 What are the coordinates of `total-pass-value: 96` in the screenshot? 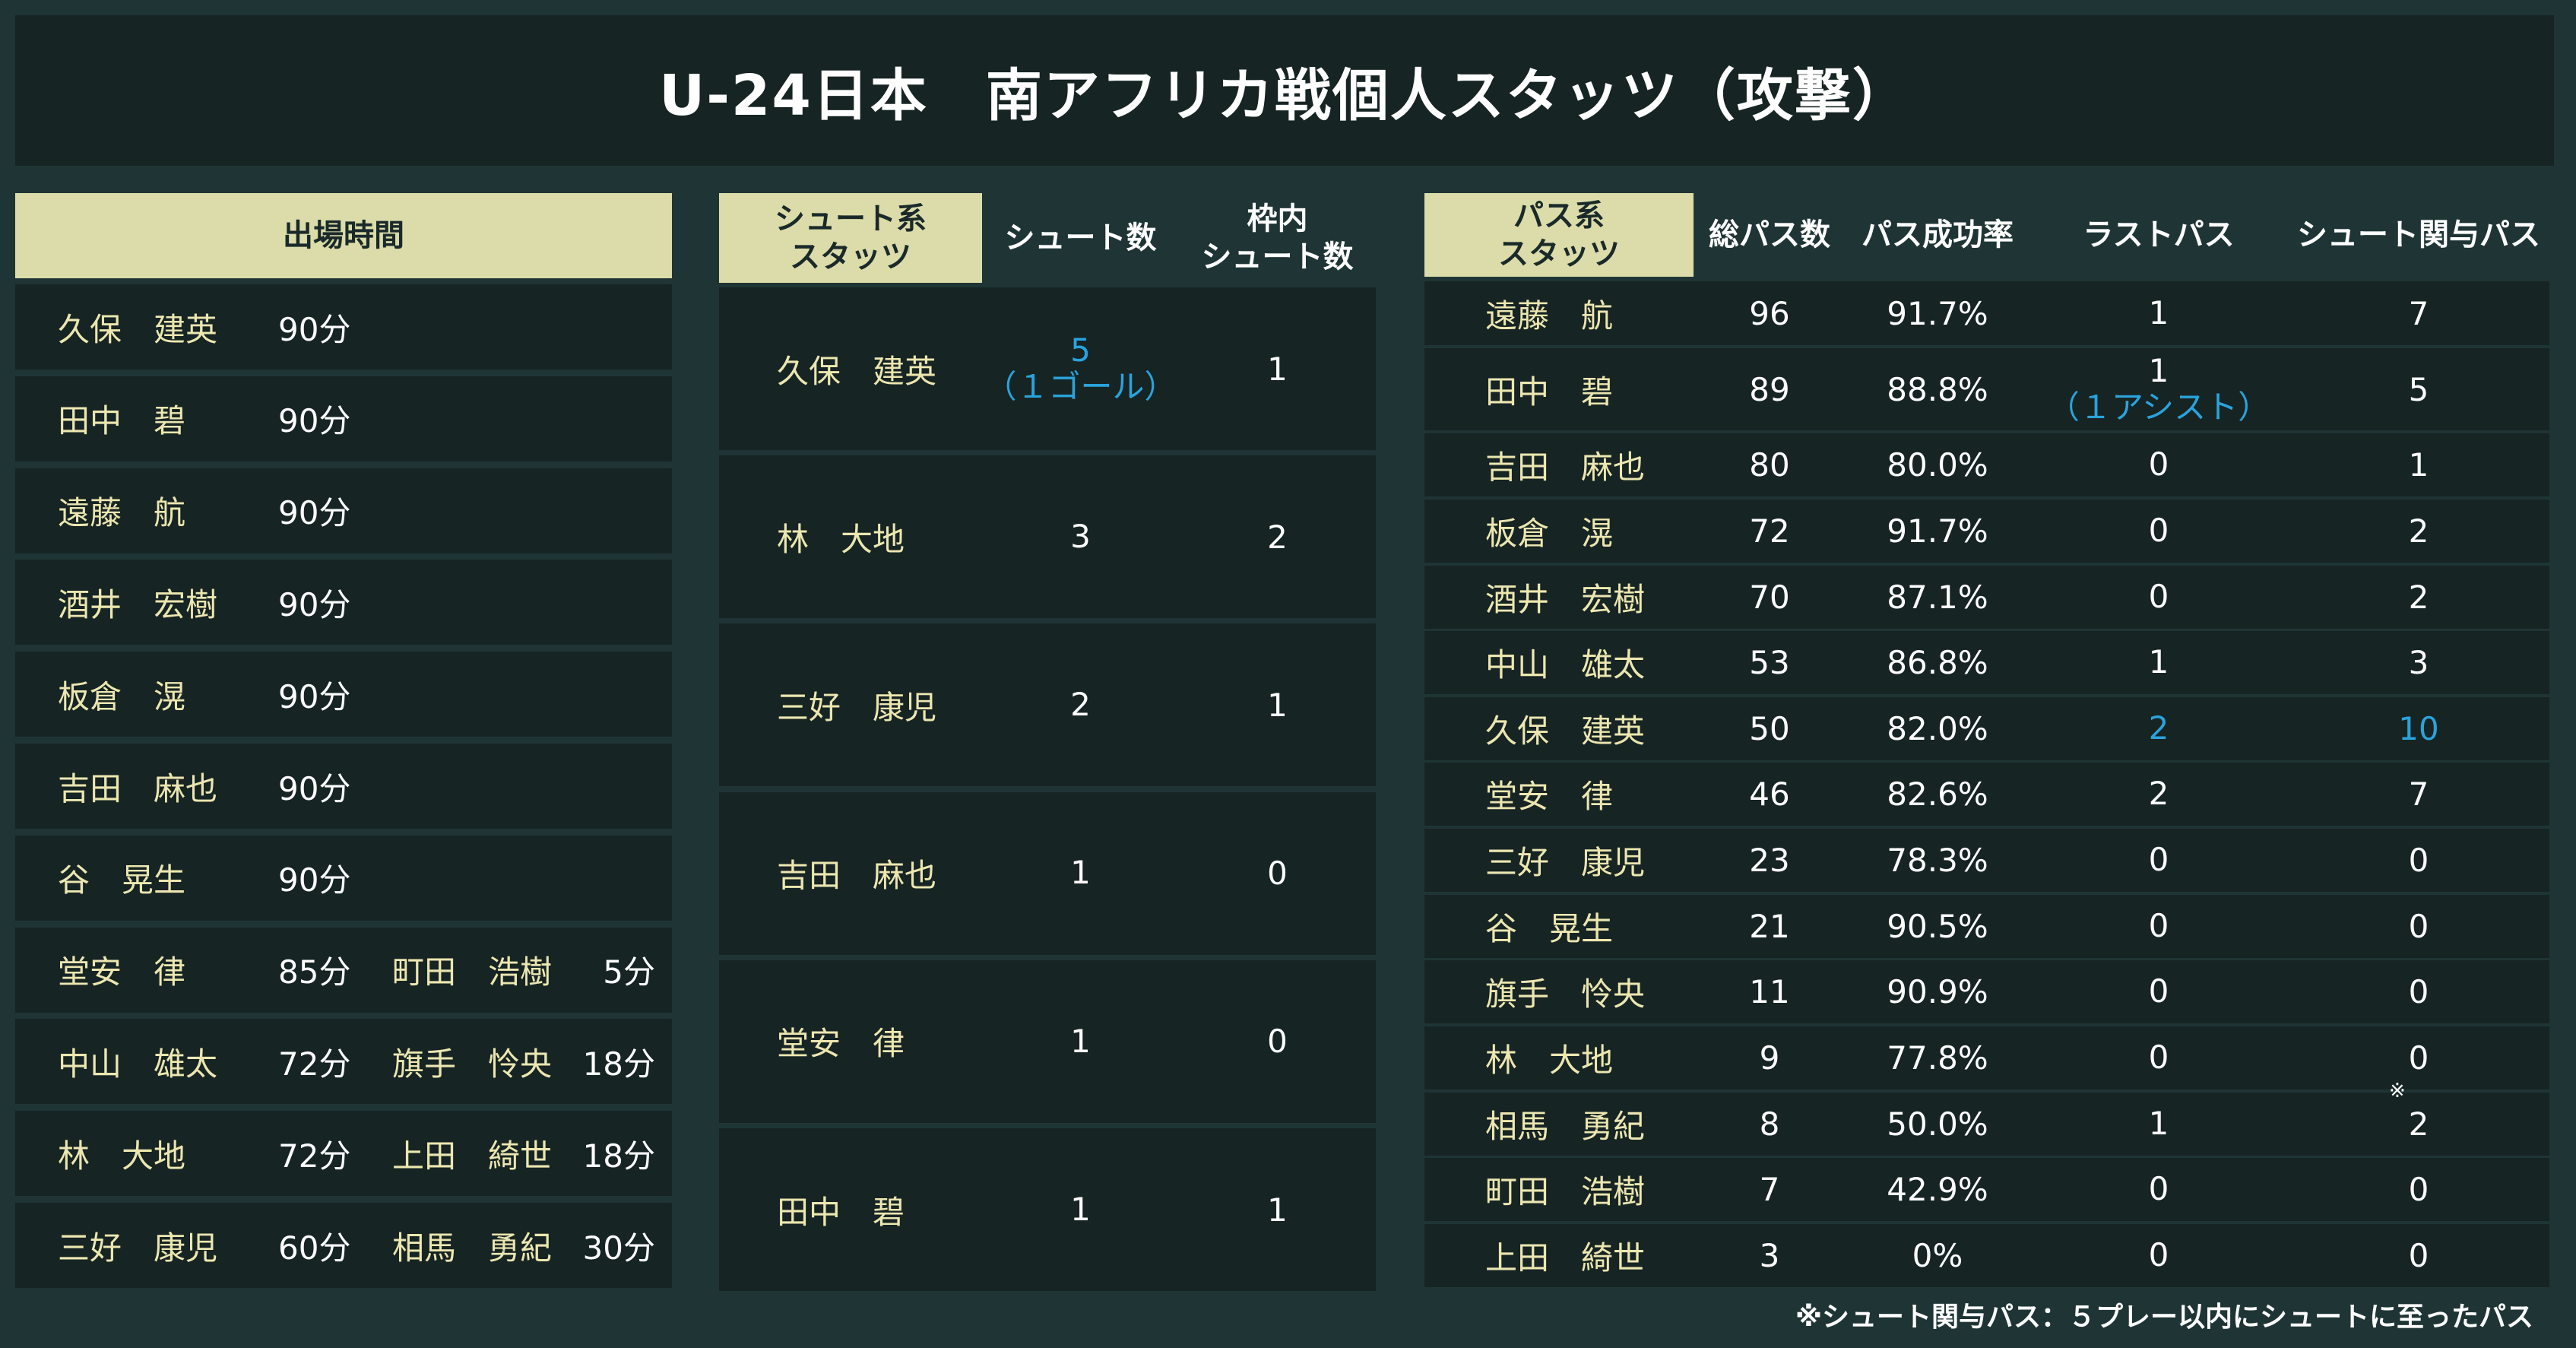 It's located at (1770, 313).